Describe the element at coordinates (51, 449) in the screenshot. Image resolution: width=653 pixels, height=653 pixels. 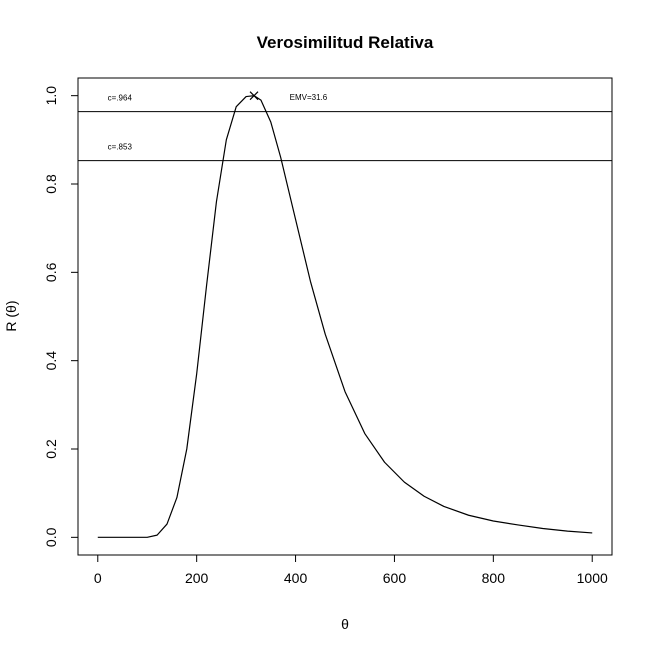
I see `y-tick-label: 0.2` at that location.